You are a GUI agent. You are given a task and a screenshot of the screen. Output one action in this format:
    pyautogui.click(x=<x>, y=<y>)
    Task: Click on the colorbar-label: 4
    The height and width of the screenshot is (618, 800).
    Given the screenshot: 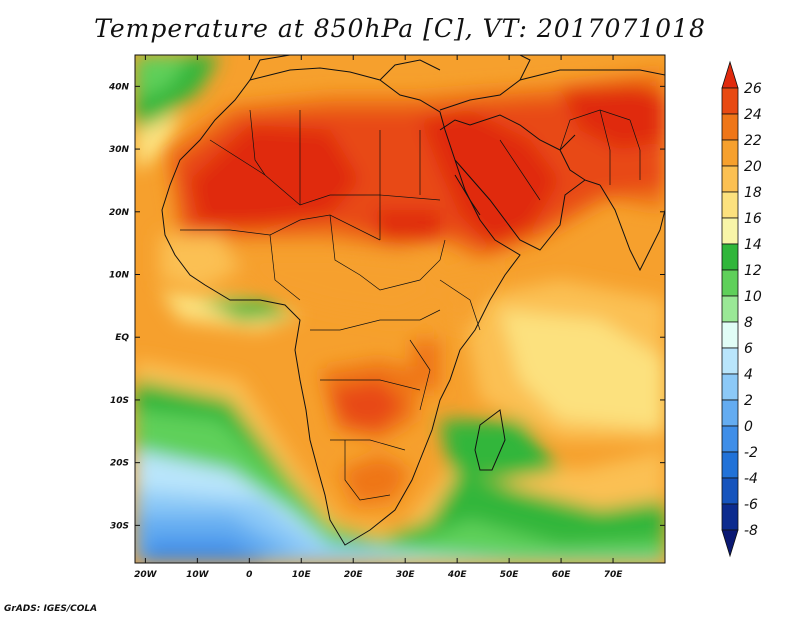 What is the action you would take?
    pyautogui.click(x=748, y=375)
    